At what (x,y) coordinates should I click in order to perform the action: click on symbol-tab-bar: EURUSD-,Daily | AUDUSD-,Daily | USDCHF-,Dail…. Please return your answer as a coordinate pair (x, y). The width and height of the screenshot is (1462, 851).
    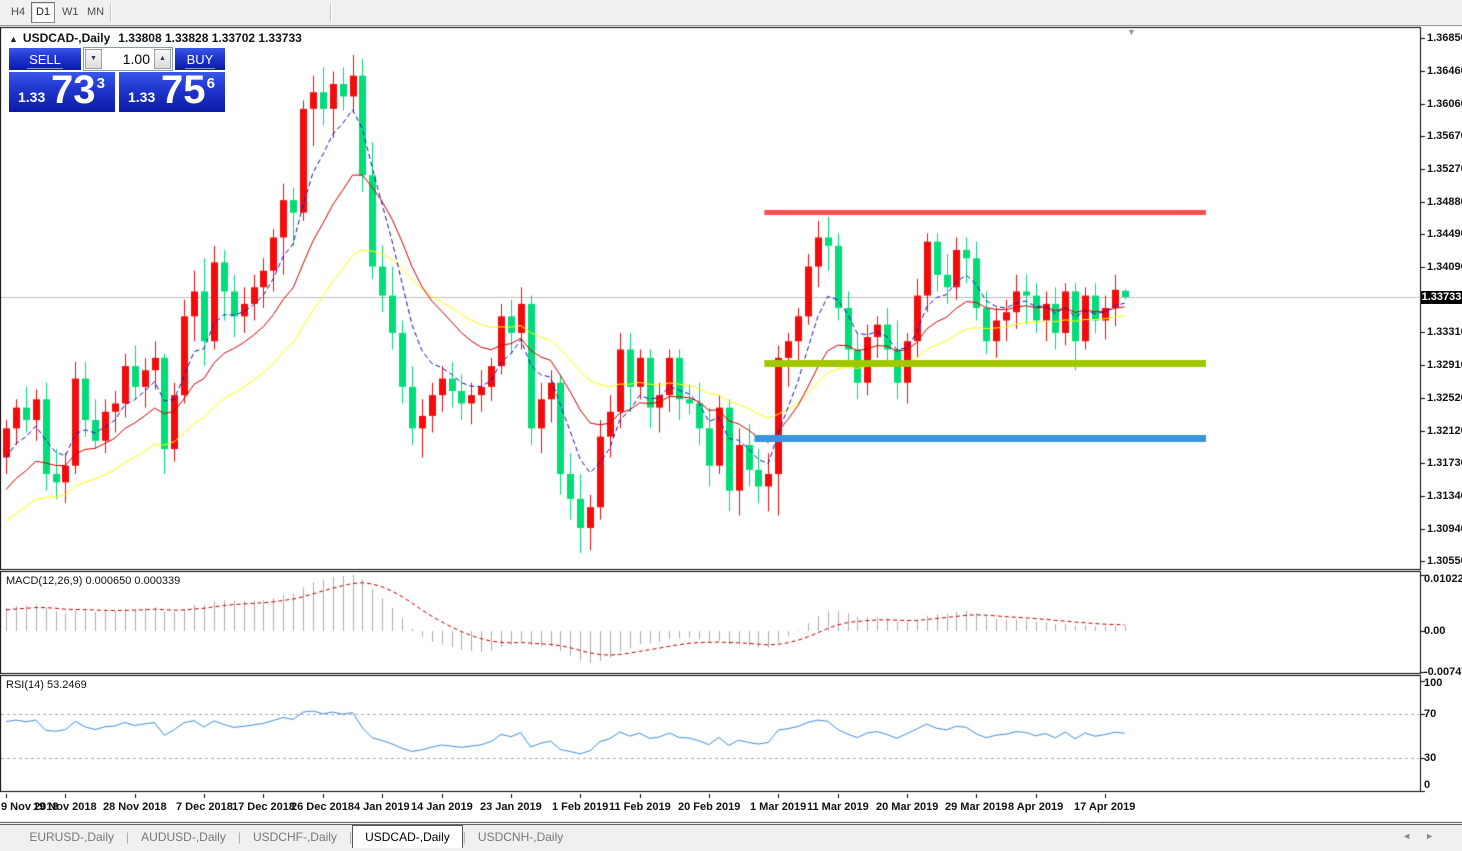
    Looking at the image, I should click on (731, 837).